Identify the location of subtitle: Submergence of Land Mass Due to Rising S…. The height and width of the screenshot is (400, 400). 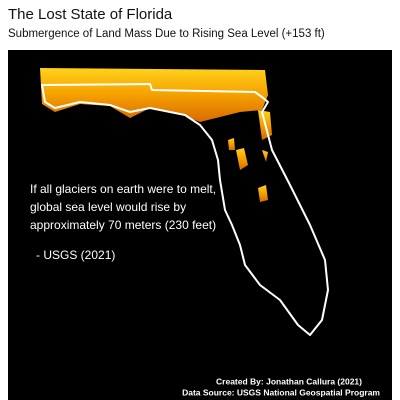
(166, 34).